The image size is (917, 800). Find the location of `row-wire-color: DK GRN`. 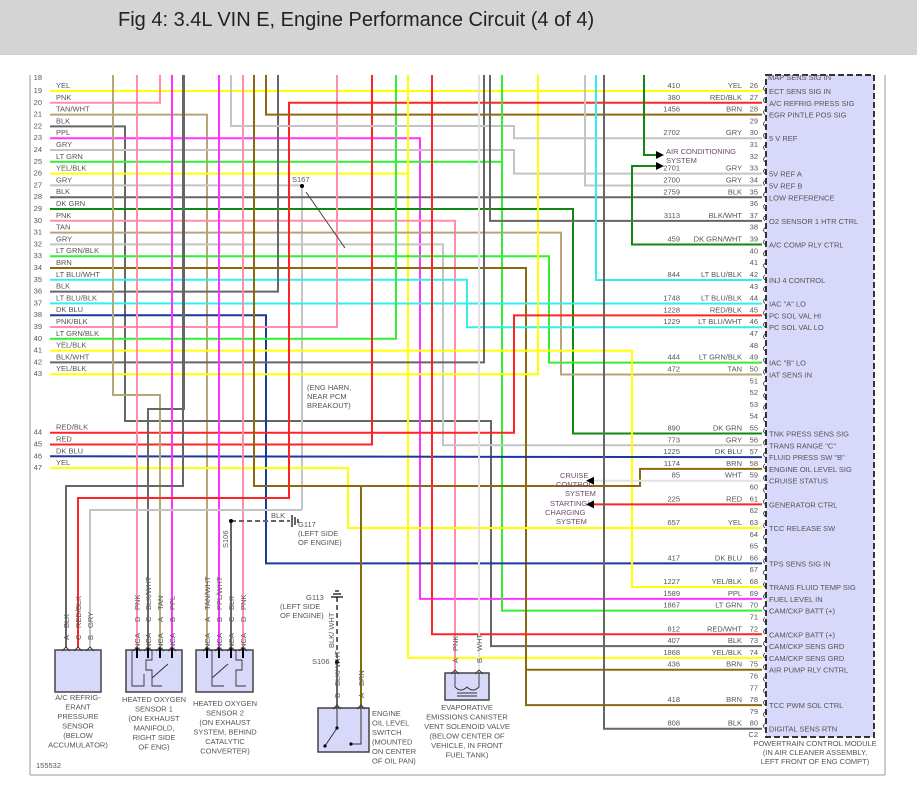

row-wire-color: DK GRN is located at coordinates (70, 203).